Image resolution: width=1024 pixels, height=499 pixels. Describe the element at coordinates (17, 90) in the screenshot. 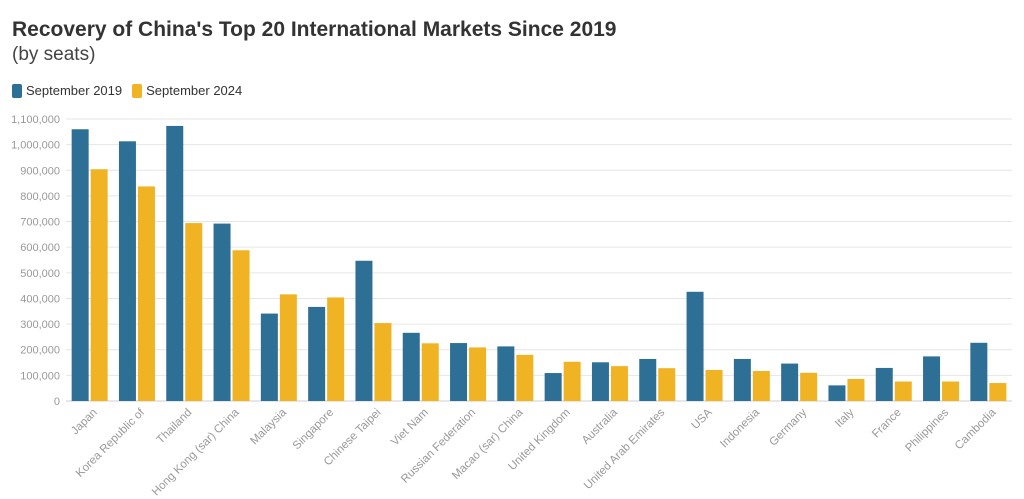

I see `legend-swatch-2019` at that location.